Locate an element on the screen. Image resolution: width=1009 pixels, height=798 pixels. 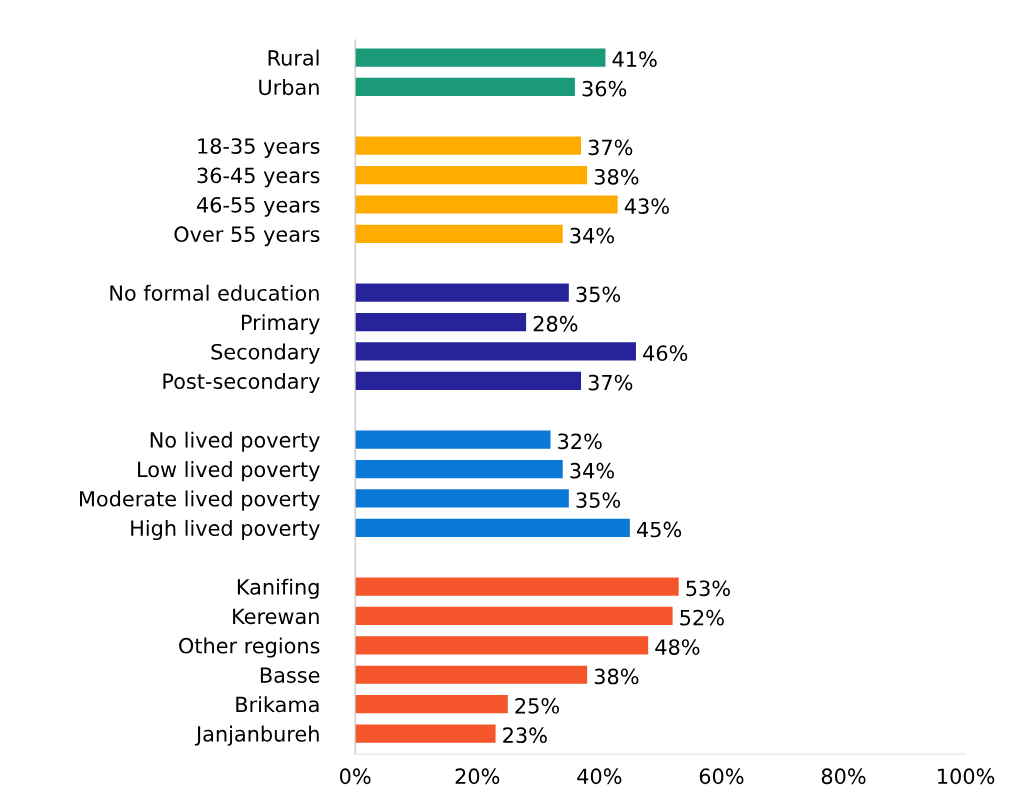
data-label: 53% is located at coordinates (708, 588).